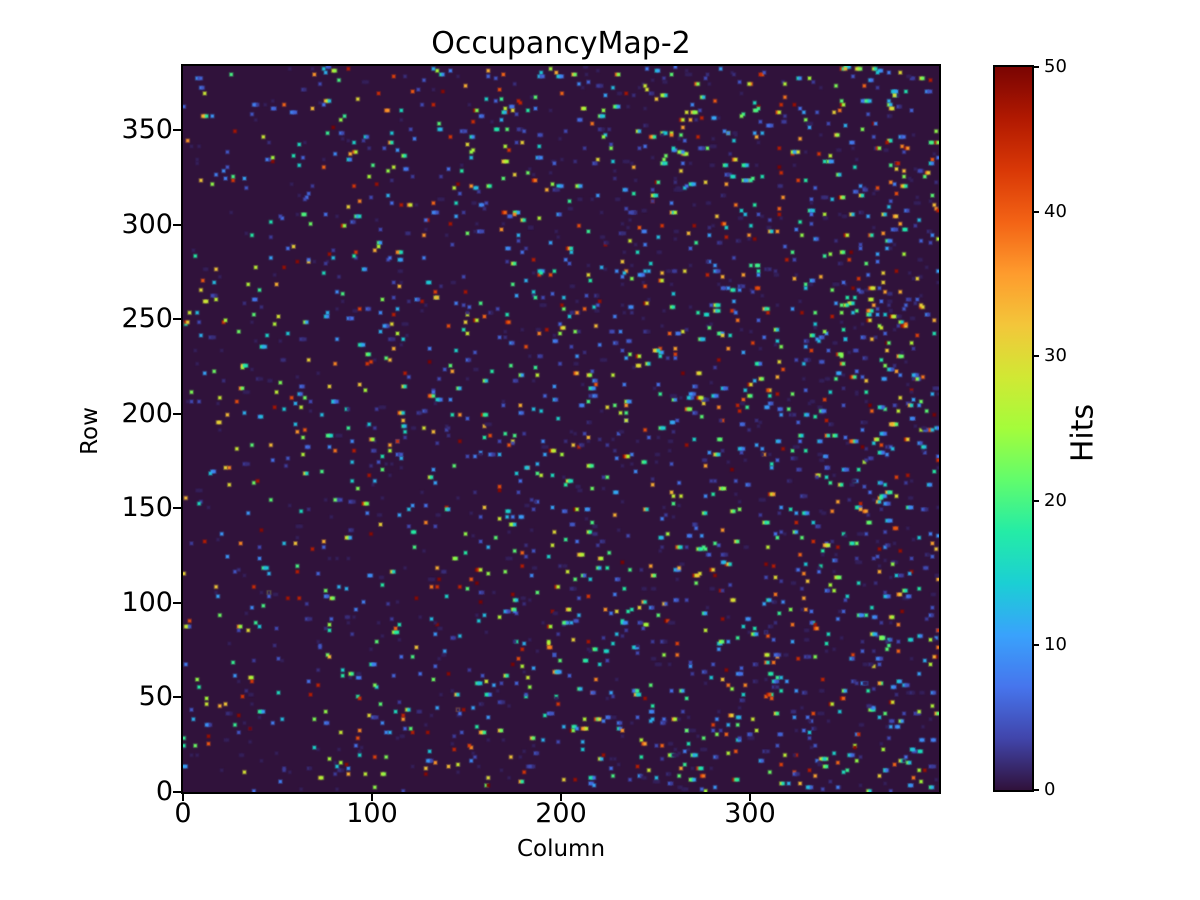 The width and height of the screenshot is (1200, 900). I want to click on colorbar-tick-label: 40, so click(1055, 211).